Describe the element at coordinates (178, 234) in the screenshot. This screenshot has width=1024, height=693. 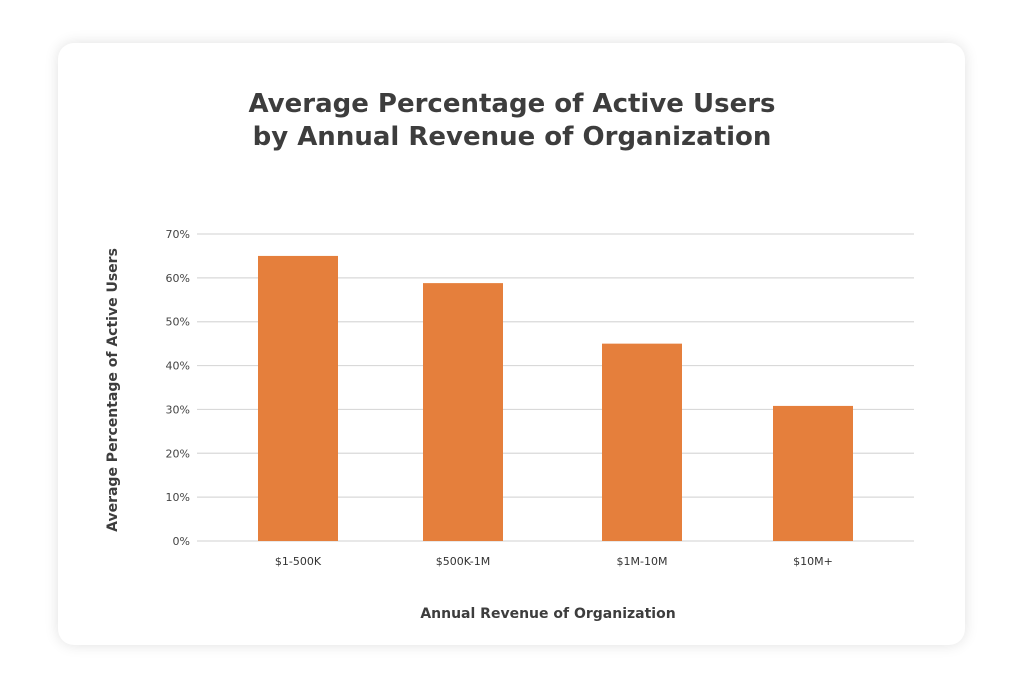
I see `y-tick-label: 70%` at that location.